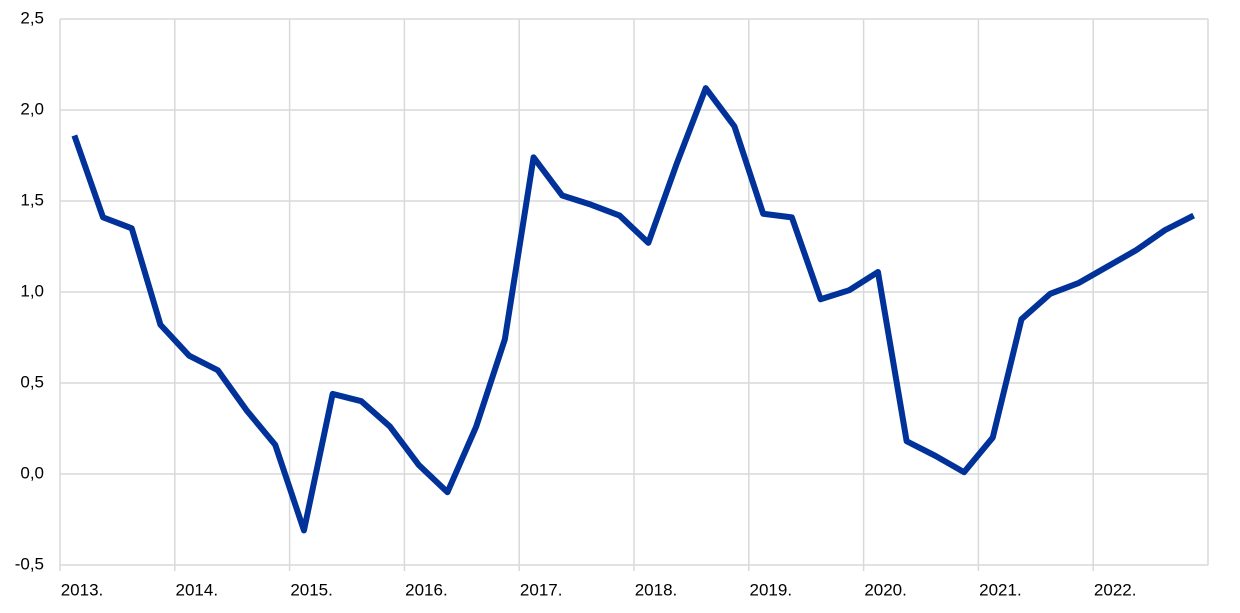 This screenshot has width=1240, height=613. Describe the element at coordinates (771, 589) in the screenshot. I see `x-tick-label: 2019.` at that location.